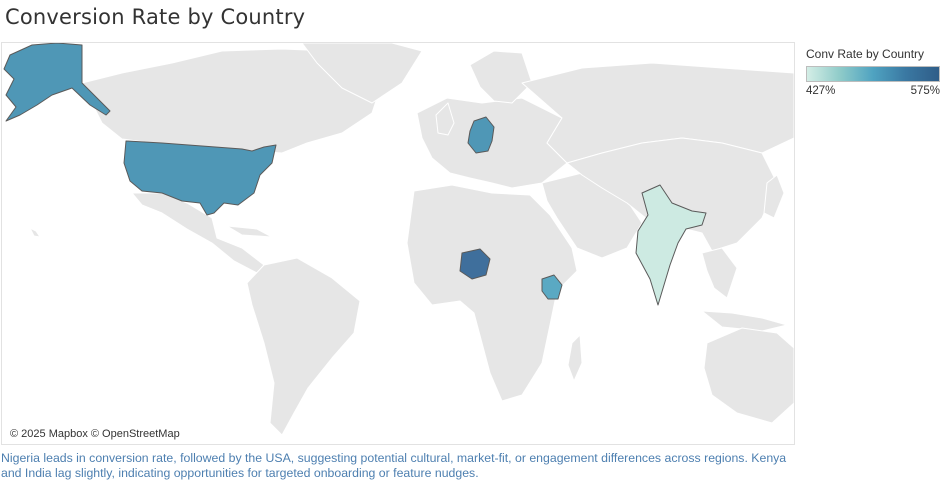  Describe the element at coordinates (95, 434) in the screenshot. I see `map-attribution: © 2025 Mapbox © OpenStreetMap` at that location.